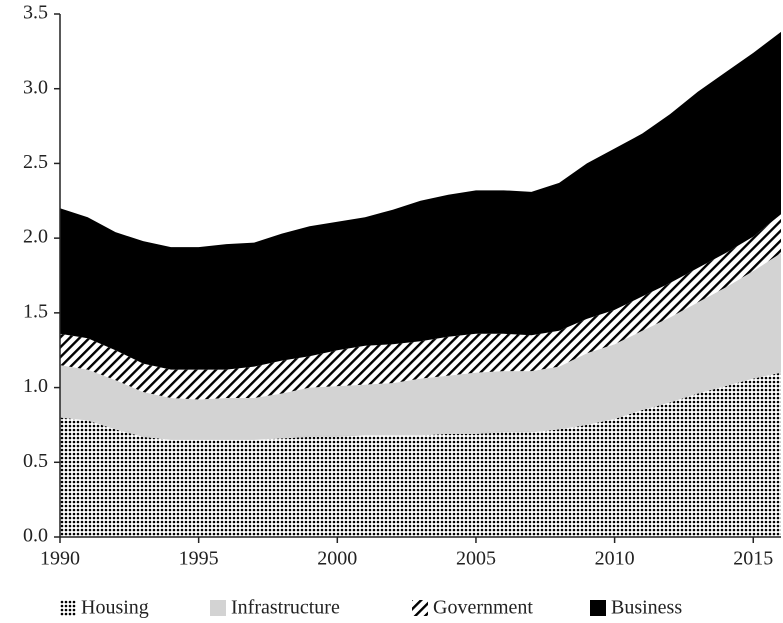  I want to click on legend-label: Government, so click(483, 608).